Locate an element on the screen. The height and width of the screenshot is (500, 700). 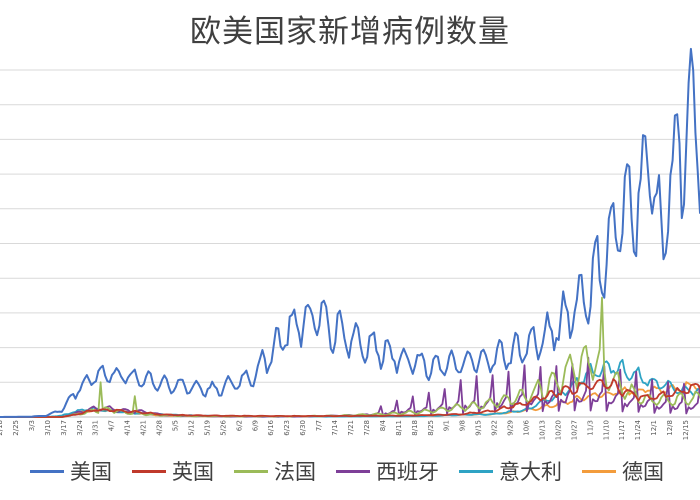
x-tick-label: 10/6 is located at coordinates (527, 427).